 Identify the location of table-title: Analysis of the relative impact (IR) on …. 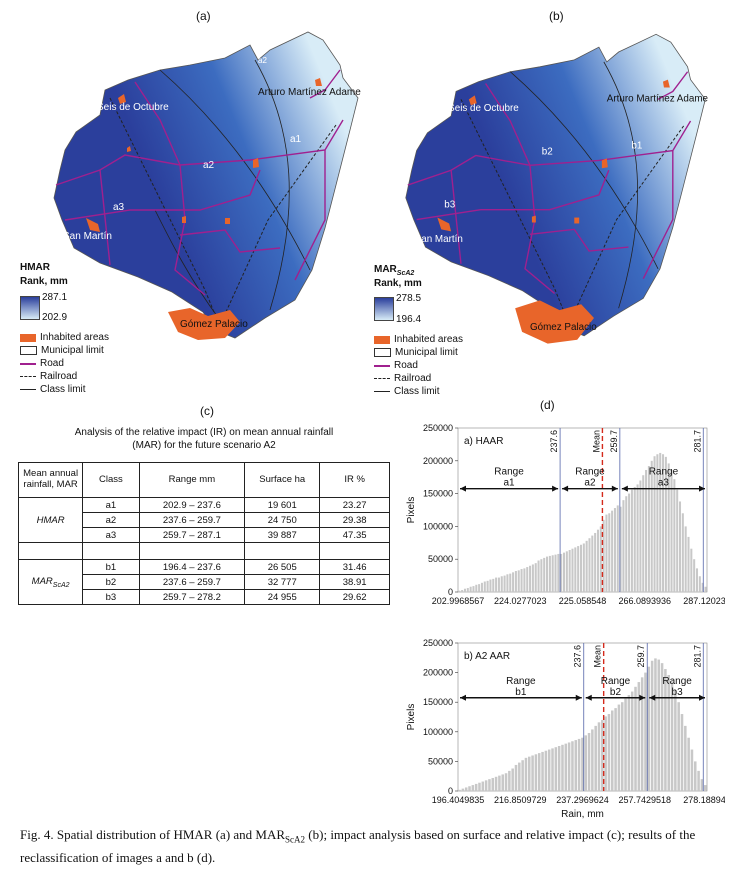
(204, 439).